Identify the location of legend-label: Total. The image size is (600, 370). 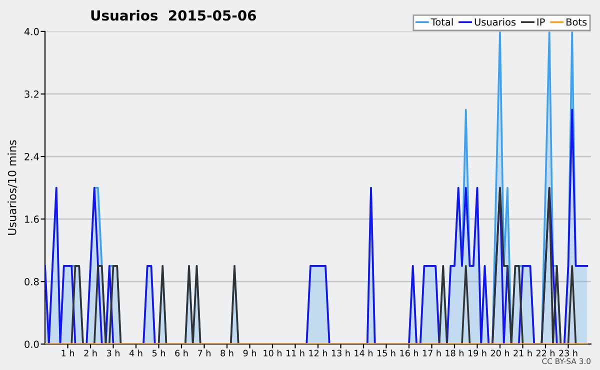
(441, 22).